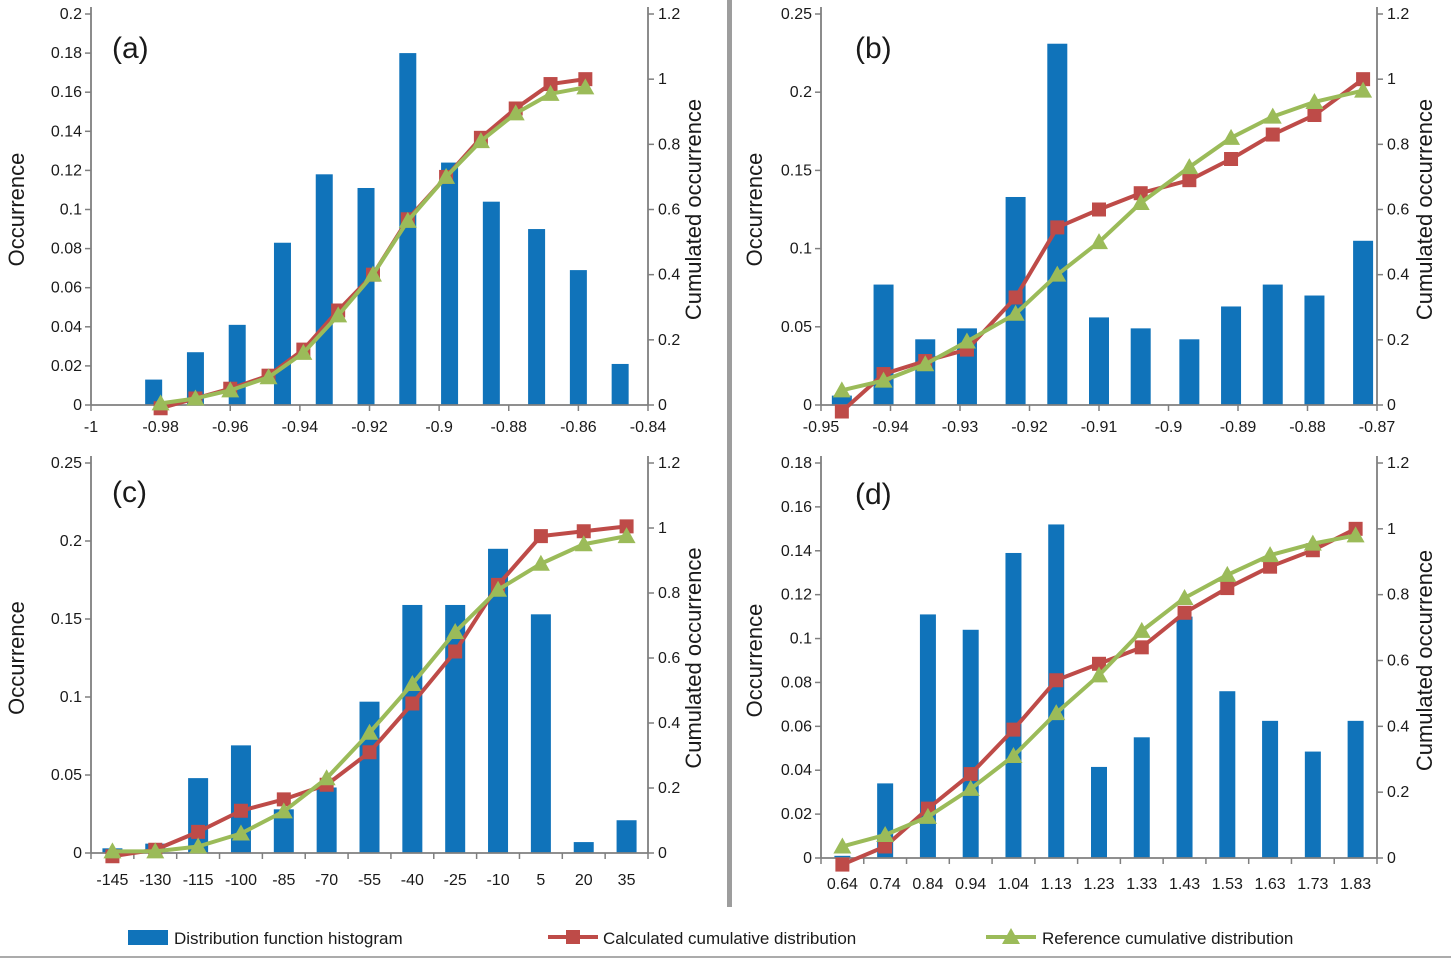 The image size is (1451, 959). I want to click on x-tick-label: 5, so click(540, 880).